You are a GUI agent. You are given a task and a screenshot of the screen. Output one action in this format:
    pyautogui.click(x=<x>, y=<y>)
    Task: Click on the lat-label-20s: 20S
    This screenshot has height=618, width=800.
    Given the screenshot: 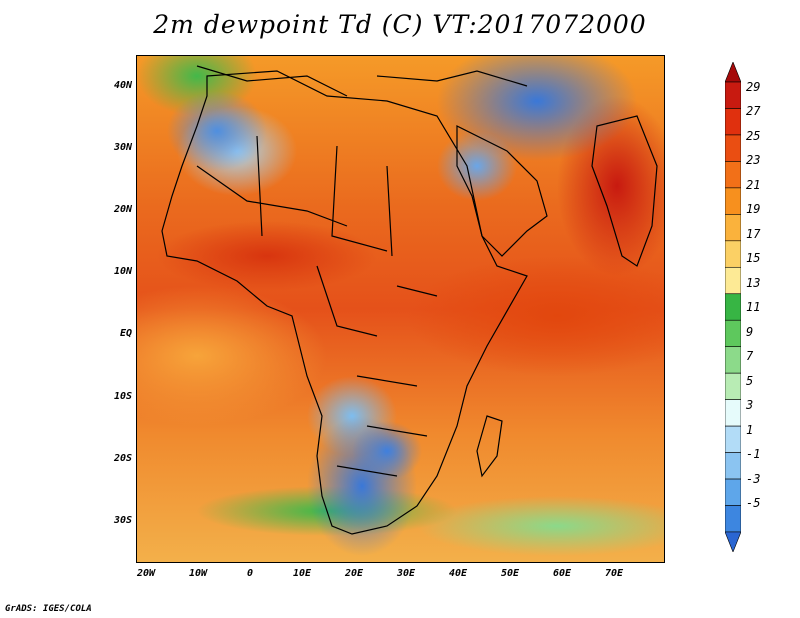 What is the action you would take?
    pyautogui.click(x=122, y=458)
    